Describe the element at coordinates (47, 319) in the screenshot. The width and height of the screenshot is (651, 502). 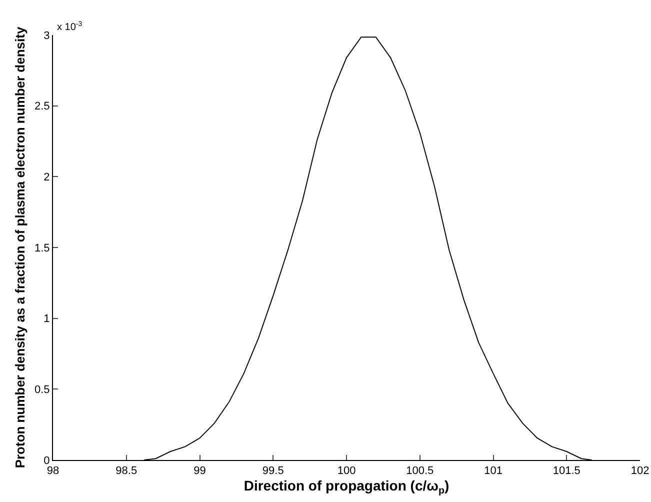
I see `y-tick-label: 1` at that location.